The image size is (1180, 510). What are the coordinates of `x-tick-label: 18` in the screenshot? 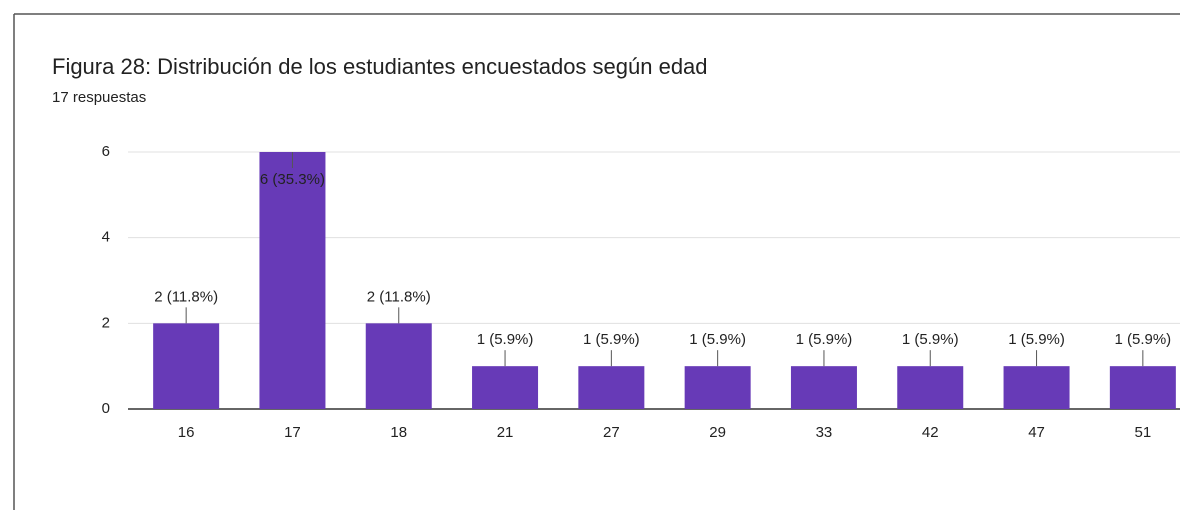 It's located at (398, 432).